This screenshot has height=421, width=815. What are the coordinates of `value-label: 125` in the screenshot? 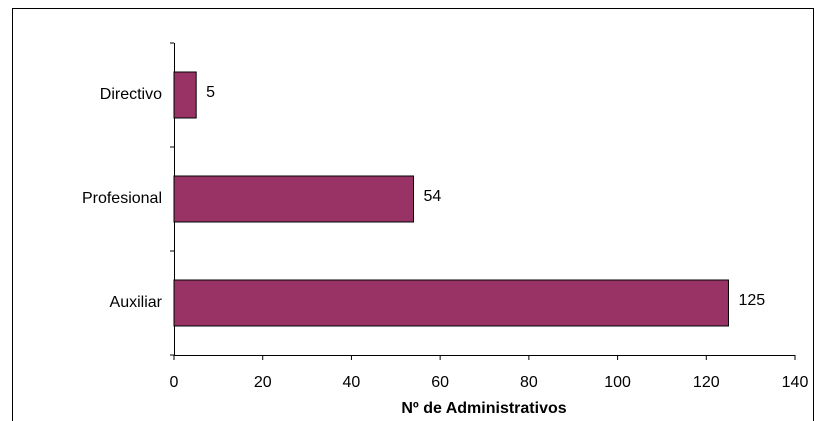 It's located at (751, 300).